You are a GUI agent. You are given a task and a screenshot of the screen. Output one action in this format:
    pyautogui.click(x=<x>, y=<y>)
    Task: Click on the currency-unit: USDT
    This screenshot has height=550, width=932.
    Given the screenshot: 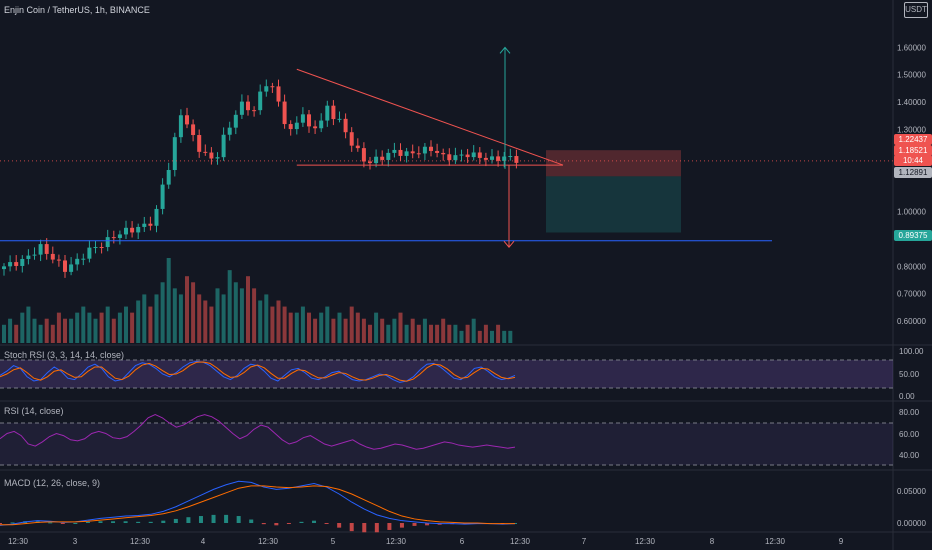 What is the action you would take?
    pyautogui.click(x=916, y=10)
    